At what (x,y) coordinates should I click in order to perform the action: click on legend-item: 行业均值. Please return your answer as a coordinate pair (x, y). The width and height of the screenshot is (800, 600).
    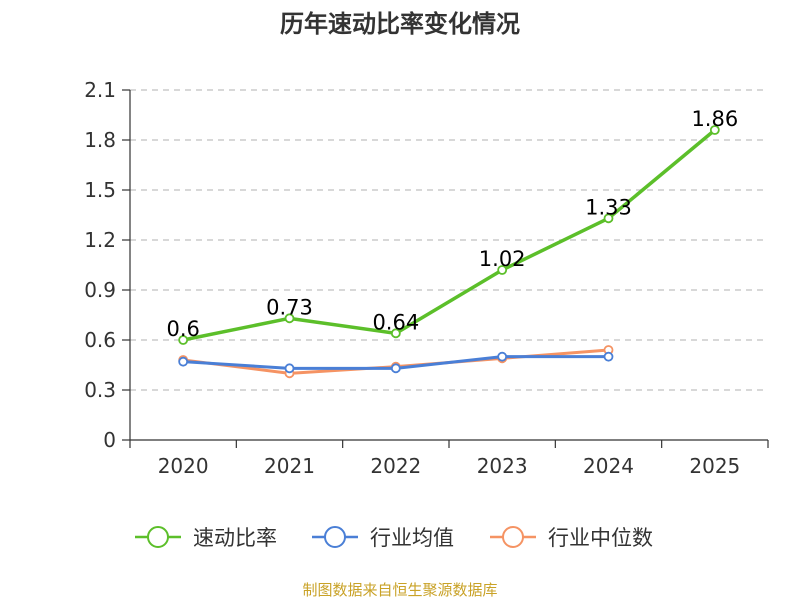
    Looking at the image, I should click on (383, 538).